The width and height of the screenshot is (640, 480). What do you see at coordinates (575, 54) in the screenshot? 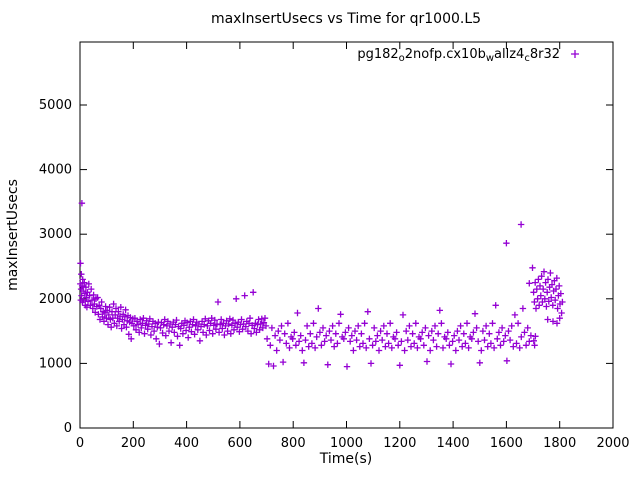
I see `legend-marker-icon` at bounding box center [575, 54].